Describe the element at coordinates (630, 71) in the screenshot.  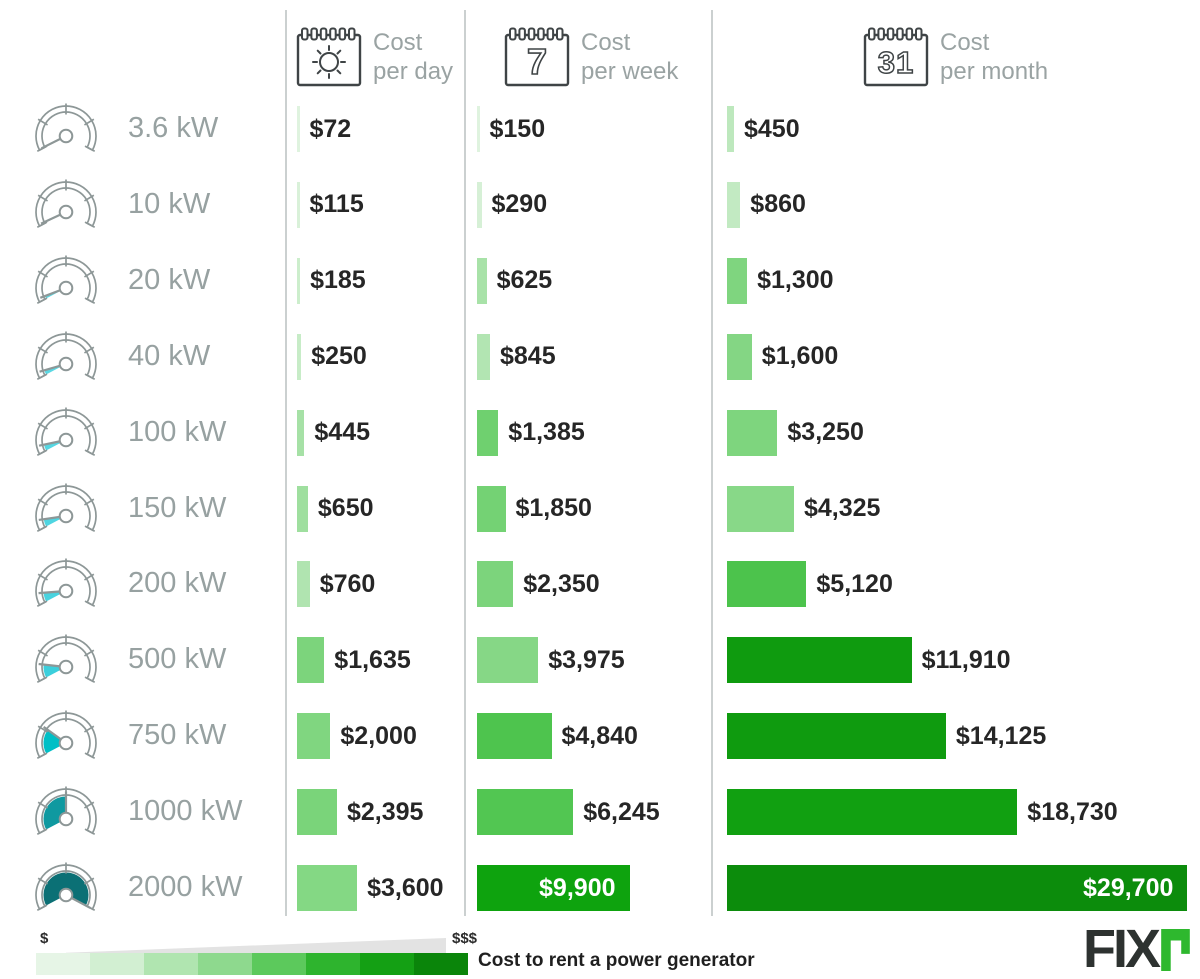
I see `header-label-line2: per week` at that location.